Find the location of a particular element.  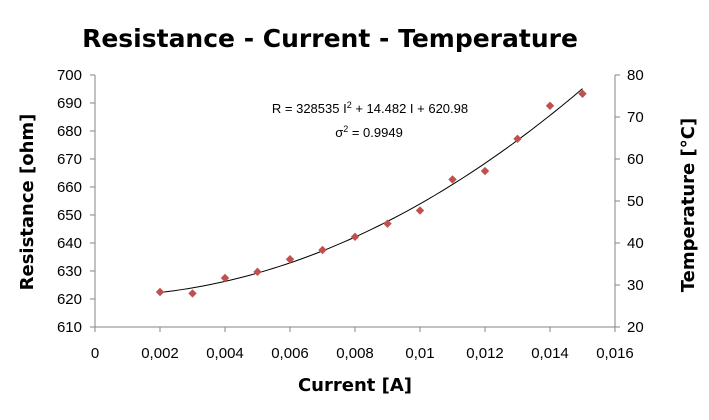

y2-tick-label: 40 is located at coordinates (635, 243).